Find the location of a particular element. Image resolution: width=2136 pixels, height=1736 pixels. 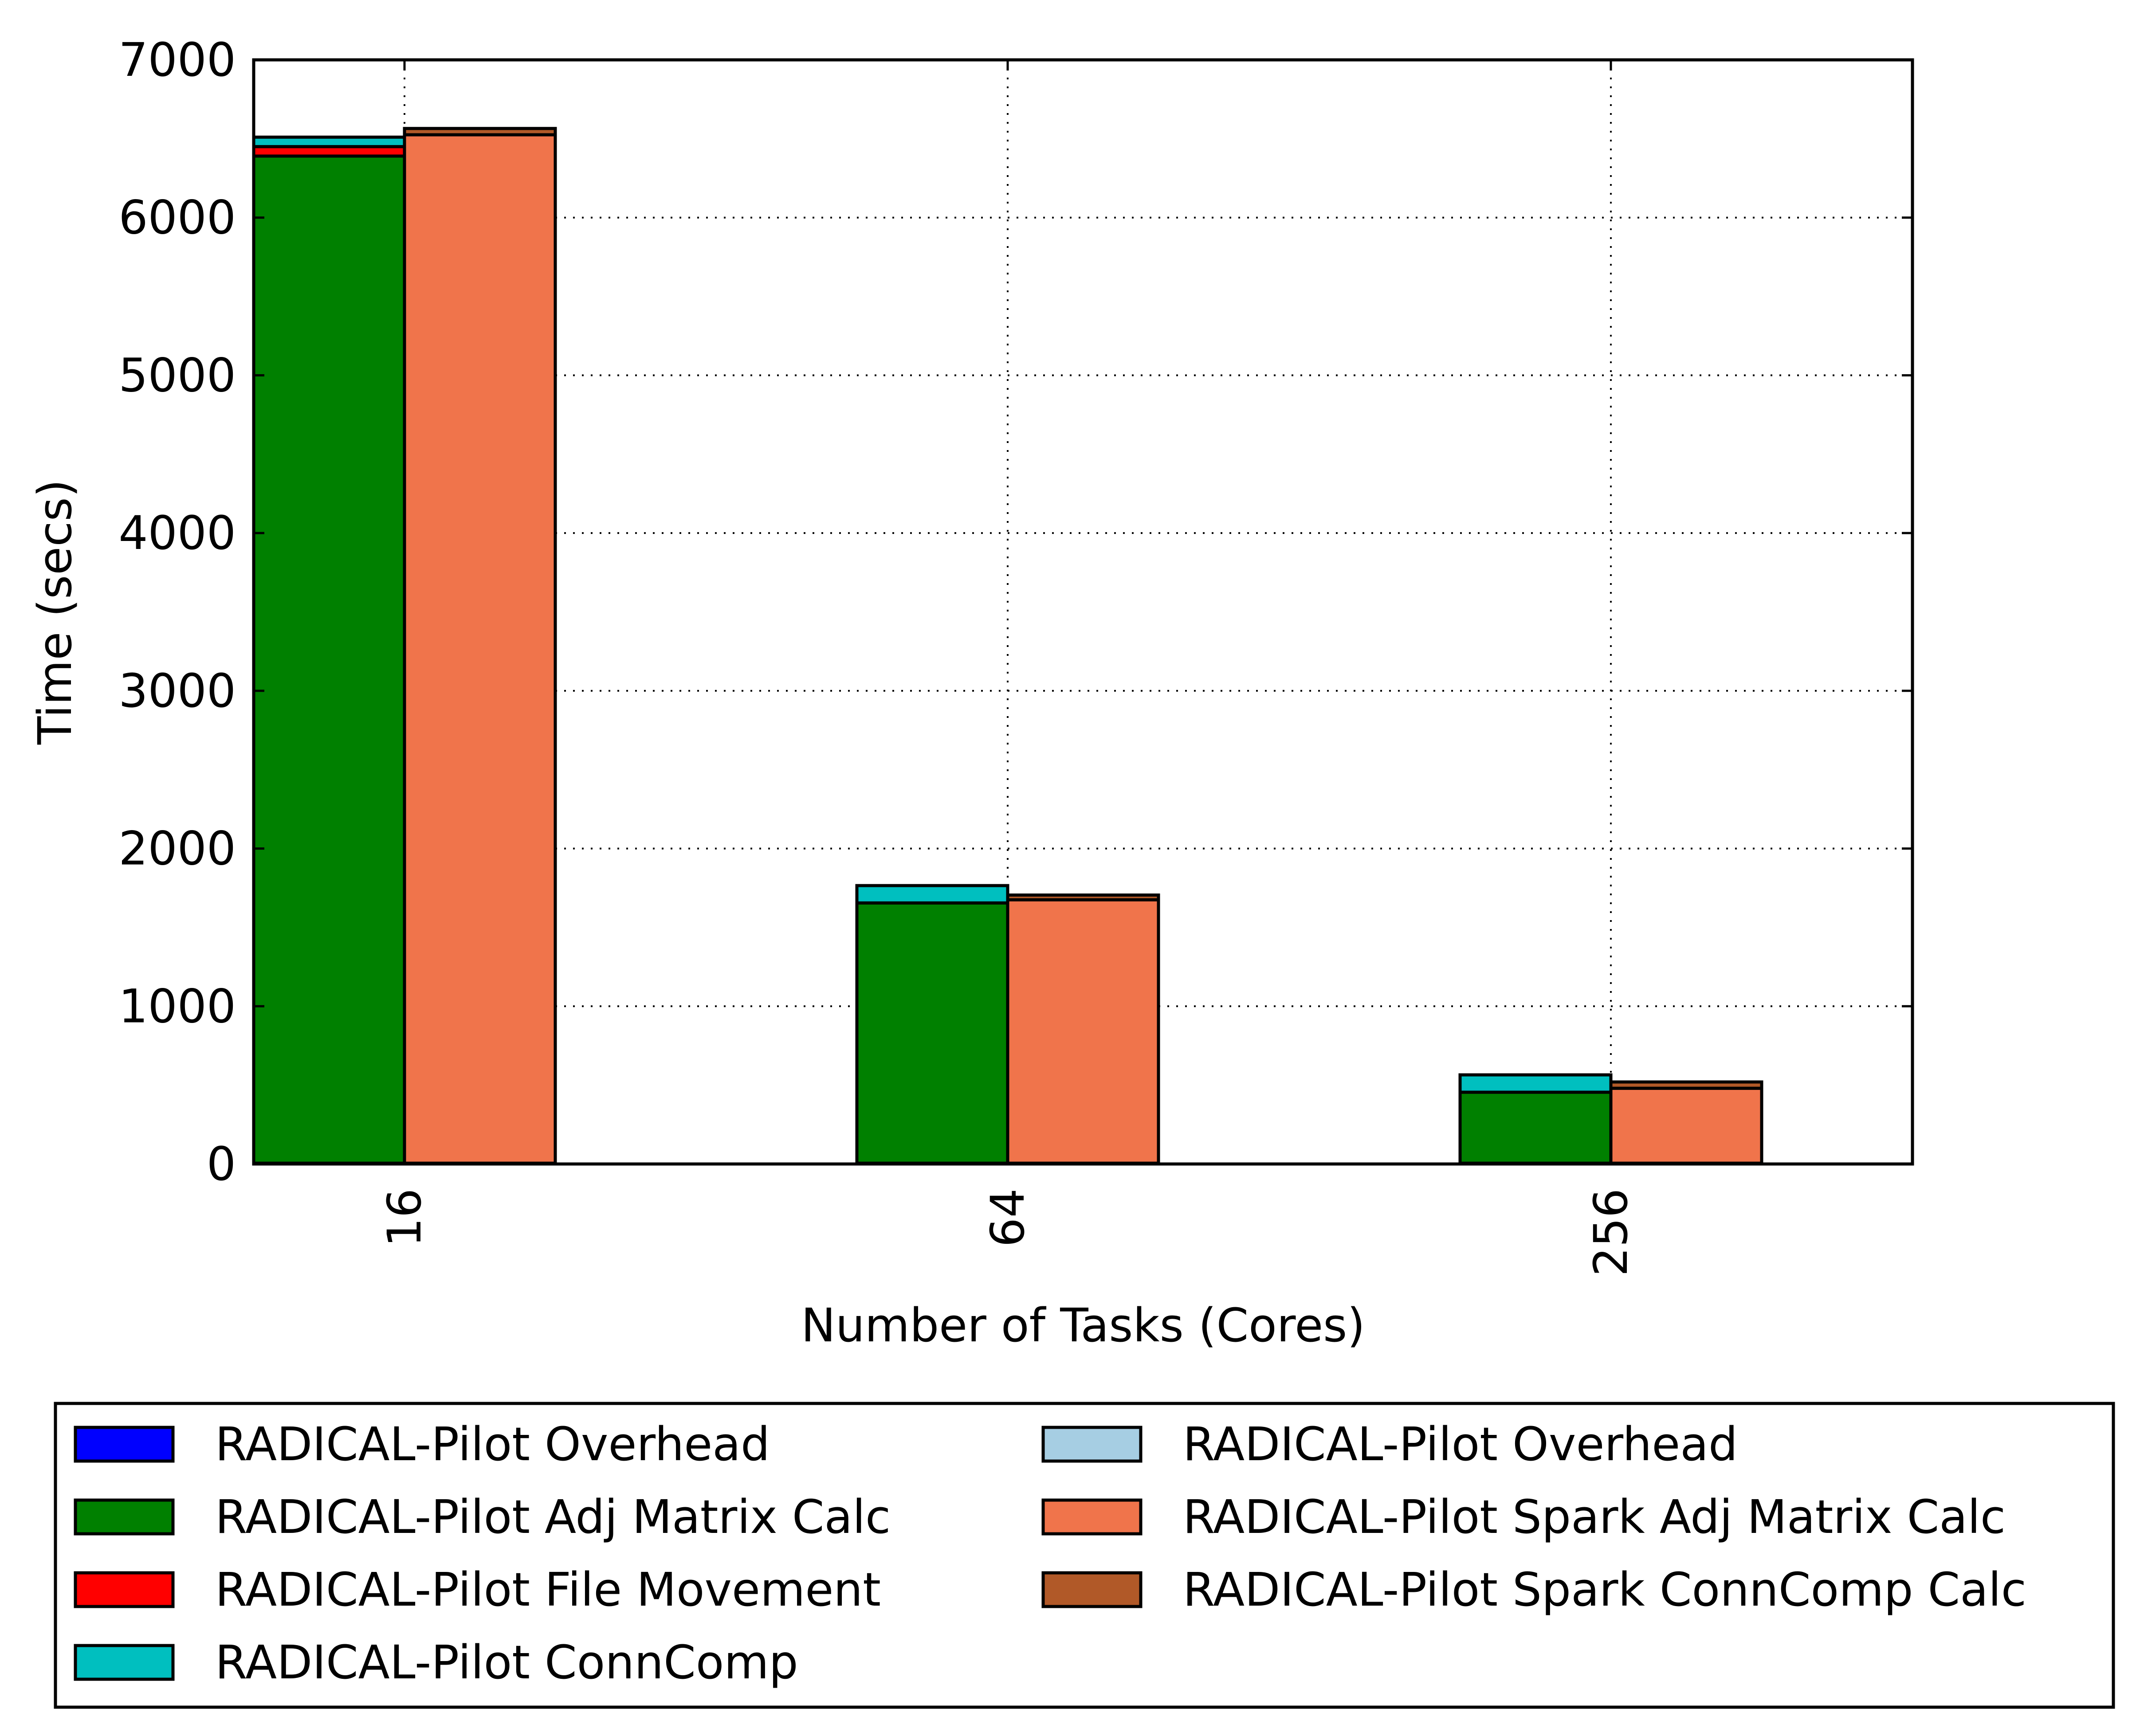

y-tick-label: 6000 is located at coordinates (177, 218).